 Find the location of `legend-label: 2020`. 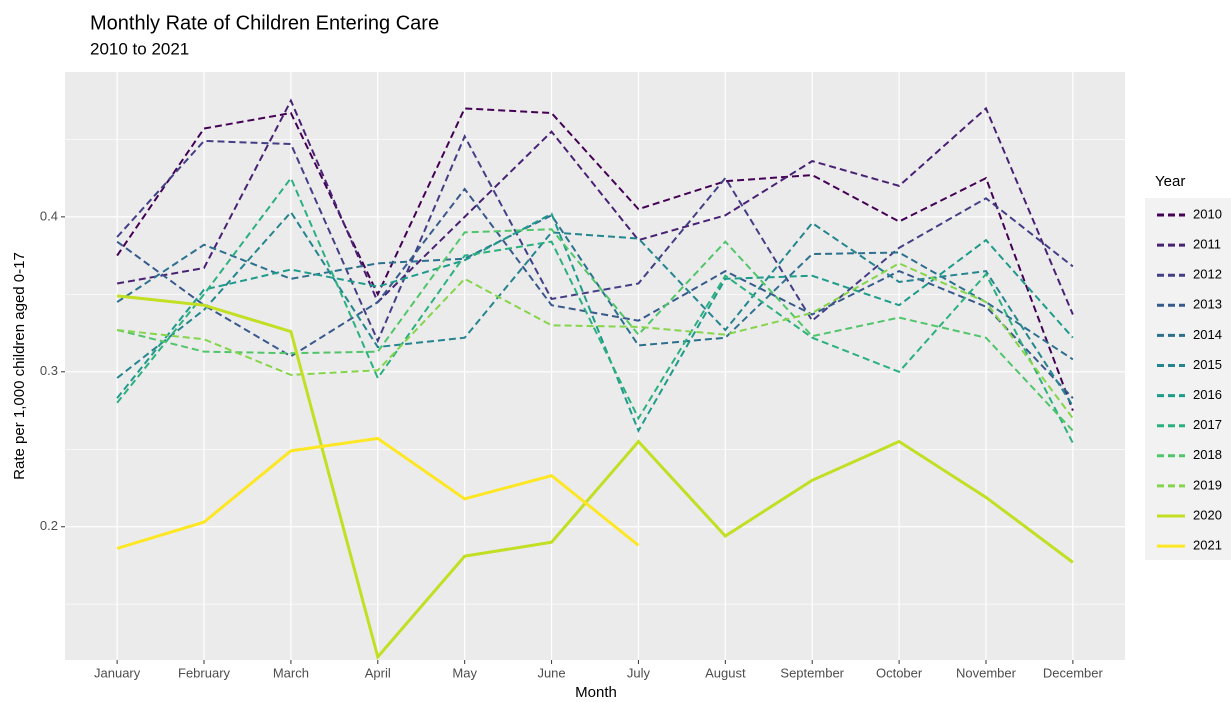

legend-label: 2020 is located at coordinates (1207, 514).